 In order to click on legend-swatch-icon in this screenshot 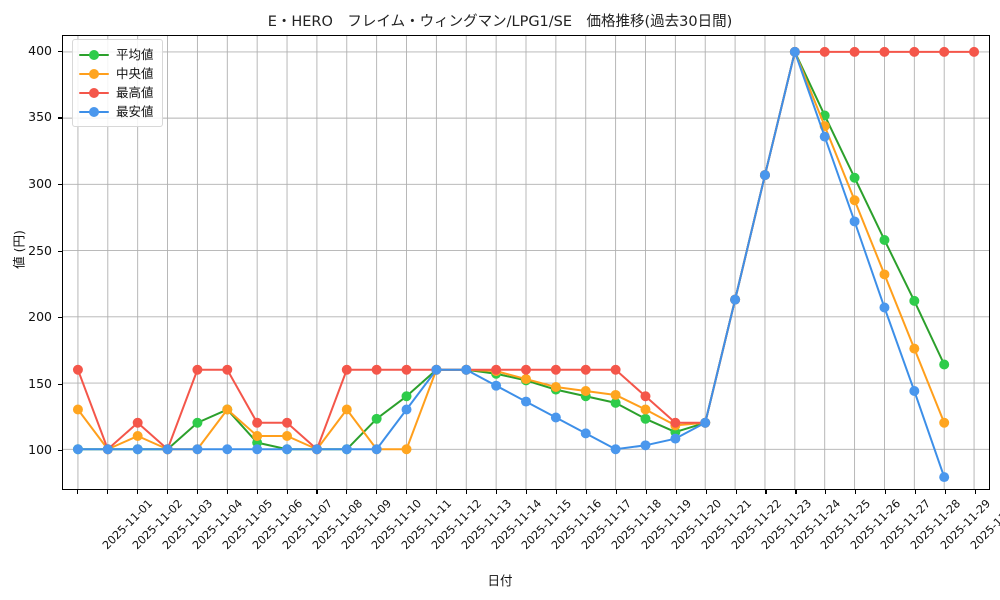, I will do `click(94, 55)`.